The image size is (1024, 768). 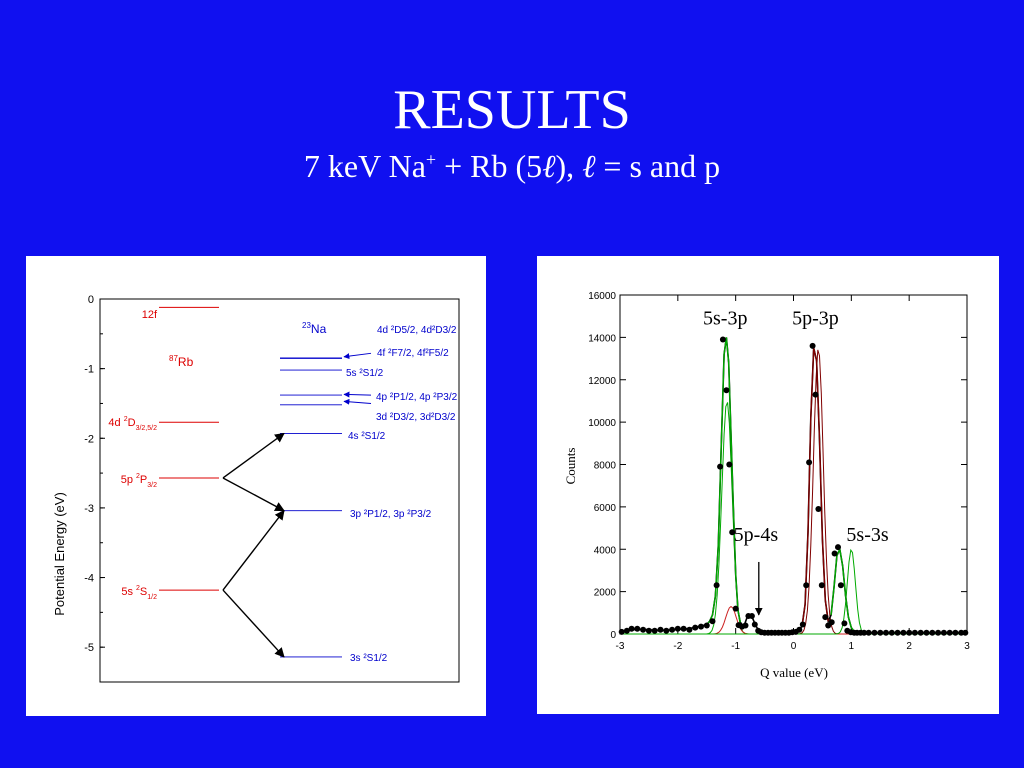 What do you see at coordinates (138, 476) in the screenshot?
I see `rb-5p-mult: 2` at bounding box center [138, 476].